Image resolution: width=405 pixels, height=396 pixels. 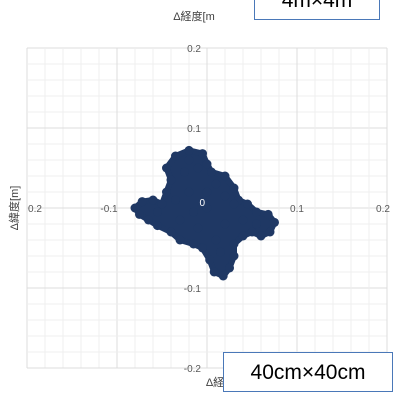 What do you see at coordinates (202, 203) in the screenshot?
I see `center-tick-label: 0` at bounding box center [202, 203].